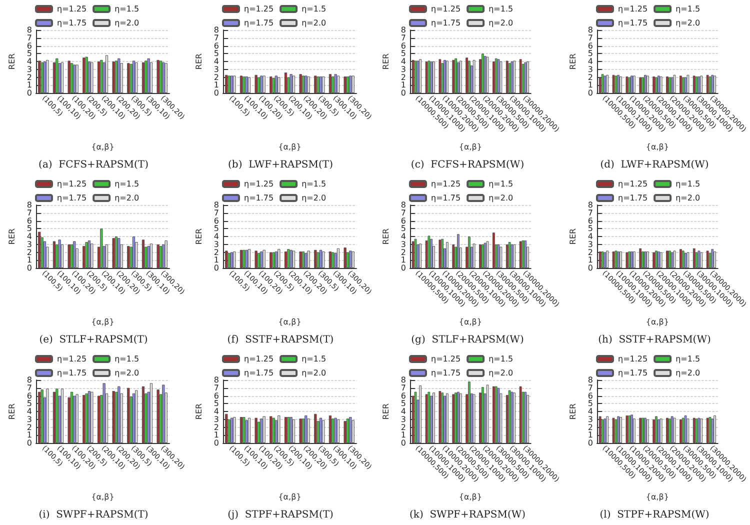 The image size is (750, 525). I want to click on text: (b) LWF+RAPSM(T), so click(281, 165).